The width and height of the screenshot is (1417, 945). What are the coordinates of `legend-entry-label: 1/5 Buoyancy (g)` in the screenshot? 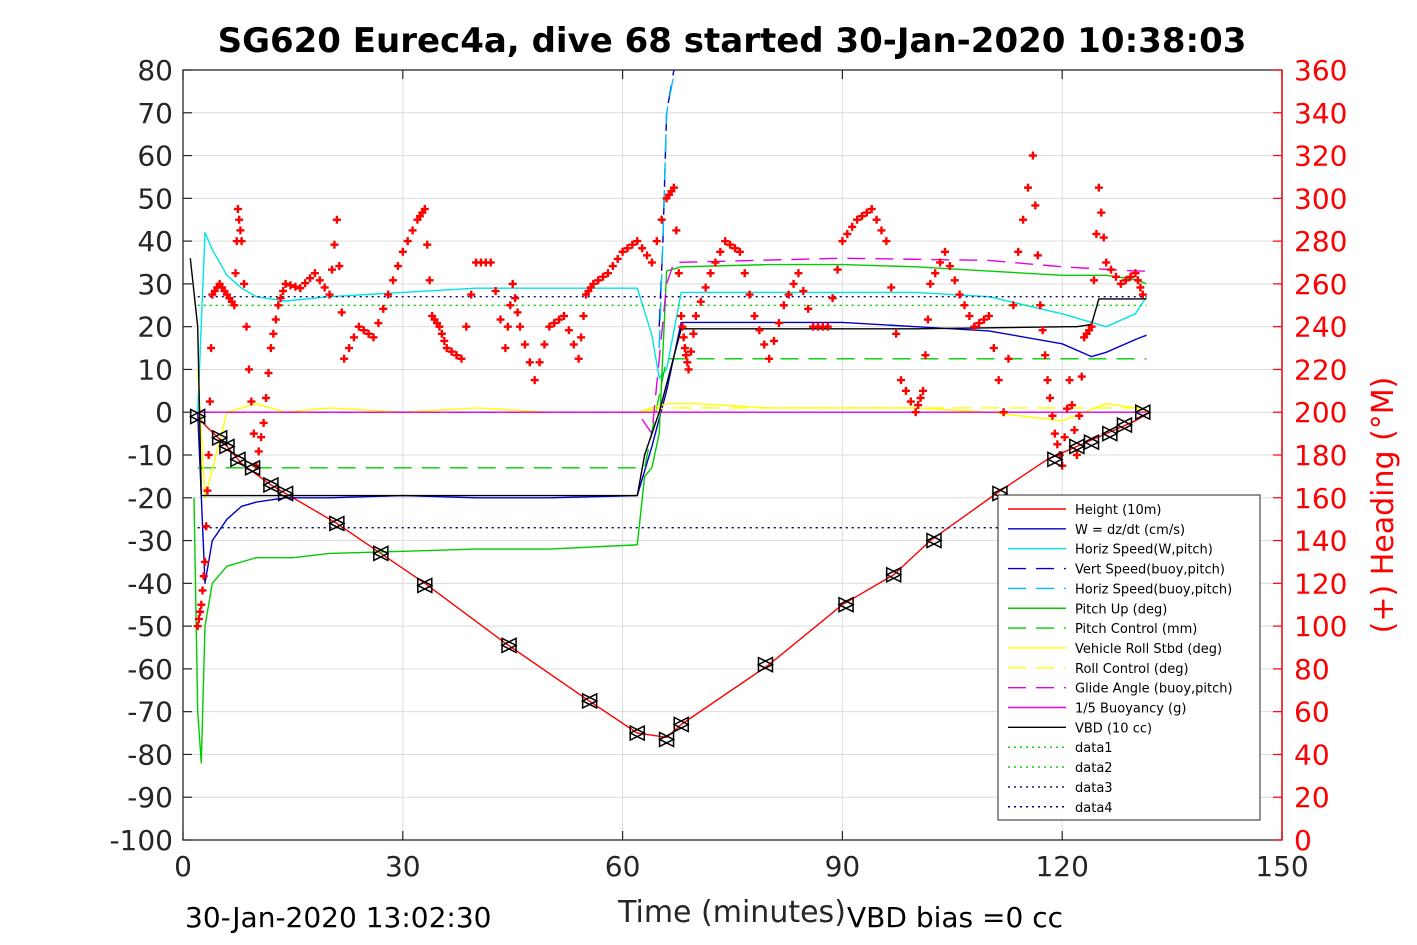 It's located at (1130, 709).